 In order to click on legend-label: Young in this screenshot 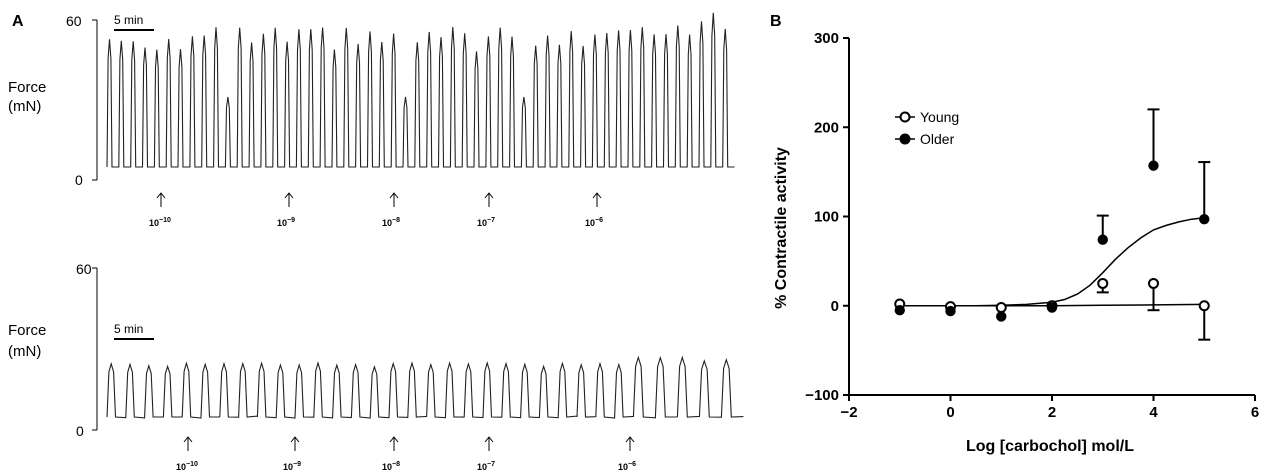, I will do `click(939, 117)`.